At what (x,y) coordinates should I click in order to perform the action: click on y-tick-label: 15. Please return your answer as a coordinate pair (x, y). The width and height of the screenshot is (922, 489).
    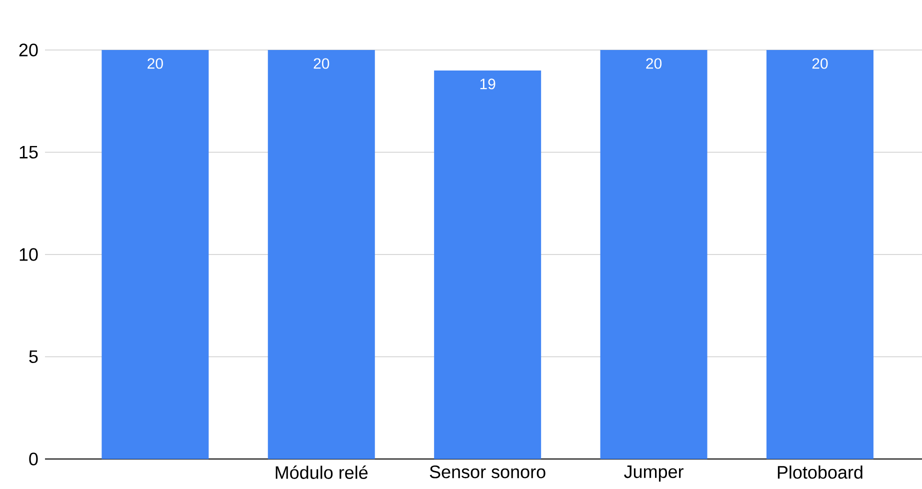
    Looking at the image, I should click on (29, 152).